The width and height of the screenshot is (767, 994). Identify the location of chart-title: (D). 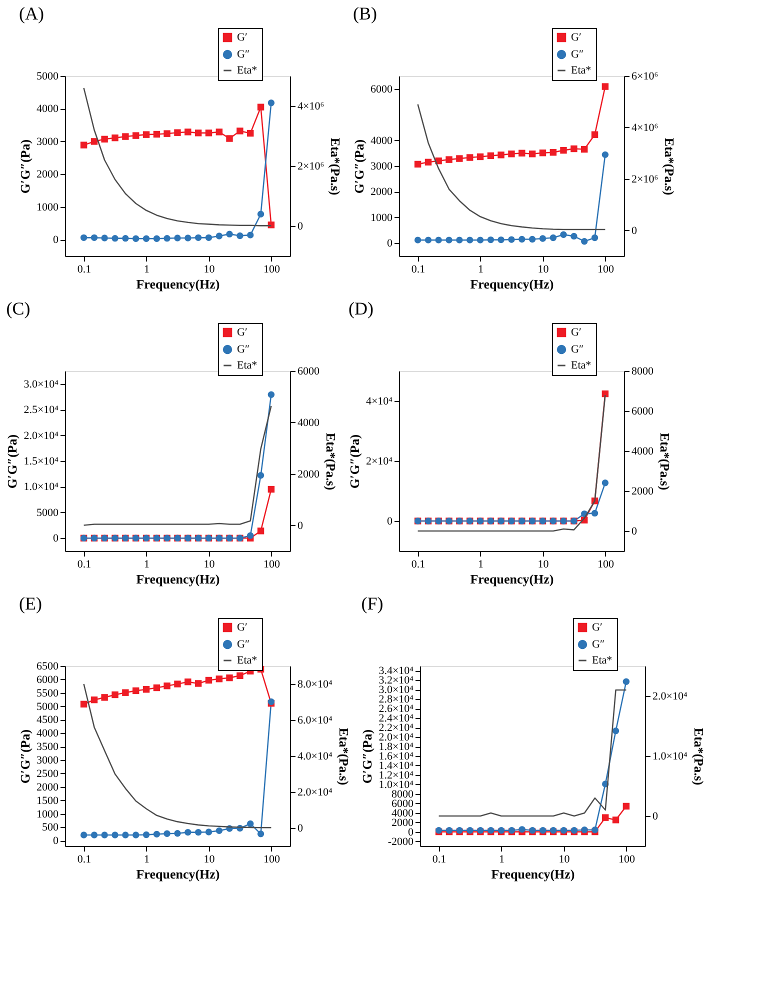
(361, 308).